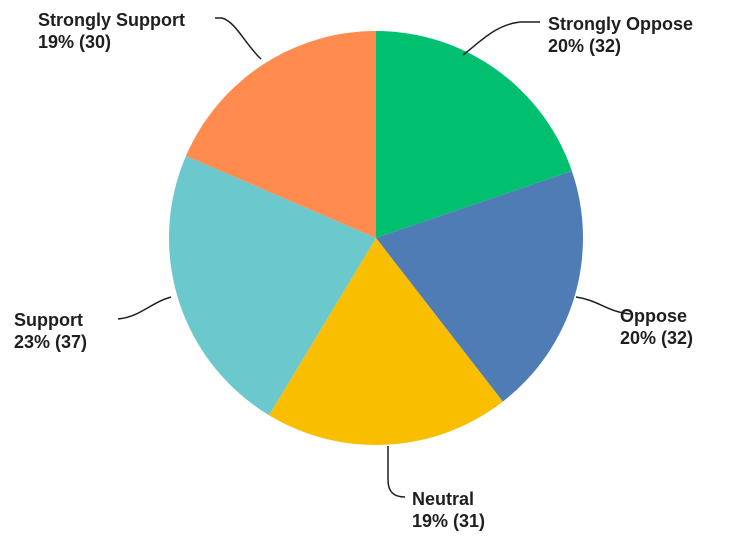 The width and height of the screenshot is (741, 538). What do you see at coordinates (280, 134) in the screenshot?
I see `pie-slice-strongly-support` at bounding box center [280, 134].